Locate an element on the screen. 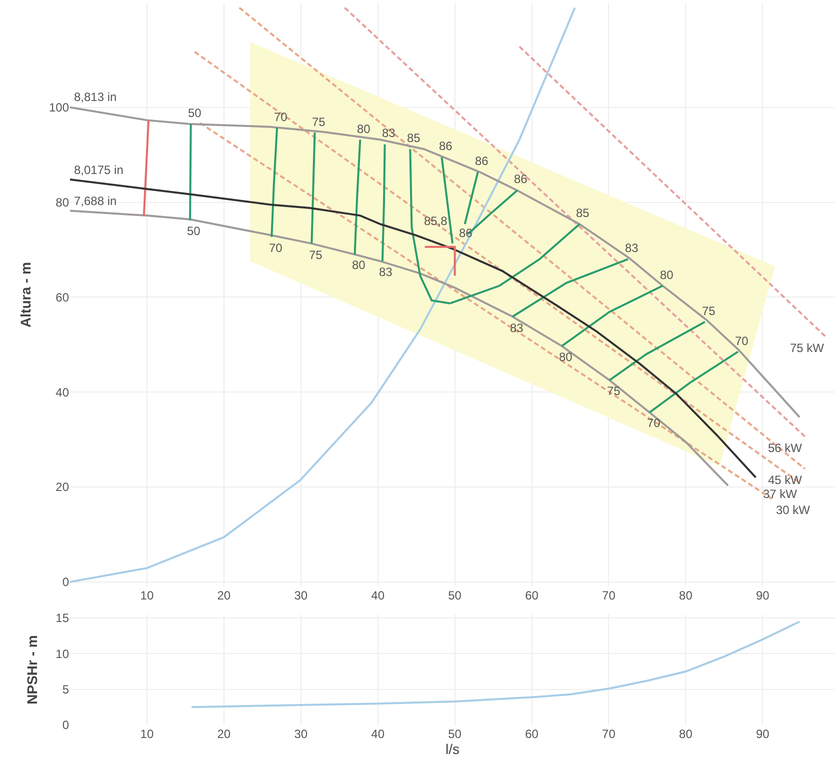 The height and width of the screenshot is (762, 835). annotation: 7,688 in is located at coordinates (95, 201).